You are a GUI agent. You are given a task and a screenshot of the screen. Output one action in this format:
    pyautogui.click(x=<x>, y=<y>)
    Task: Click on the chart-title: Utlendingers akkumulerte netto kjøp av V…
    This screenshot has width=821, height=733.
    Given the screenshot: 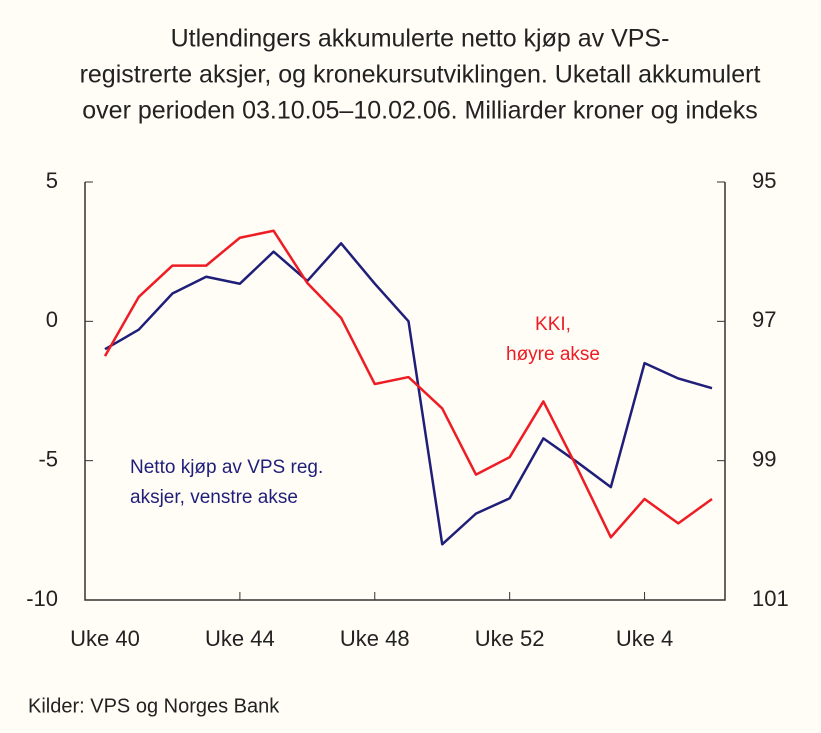 What is the action you would take?
    pyautogui.click(x=420, y=39)
    